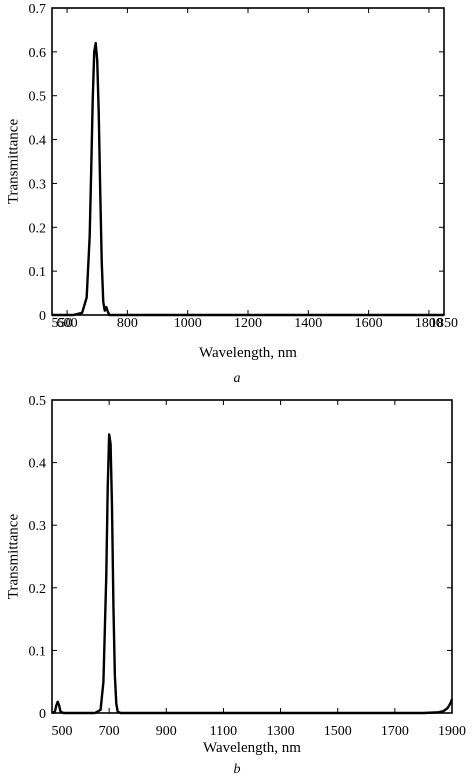 This screenshot has width=474, height=779. Describe the element at coordinates (369, 323) in the screenshot. I see `x-tick-label: 1600` at that location.